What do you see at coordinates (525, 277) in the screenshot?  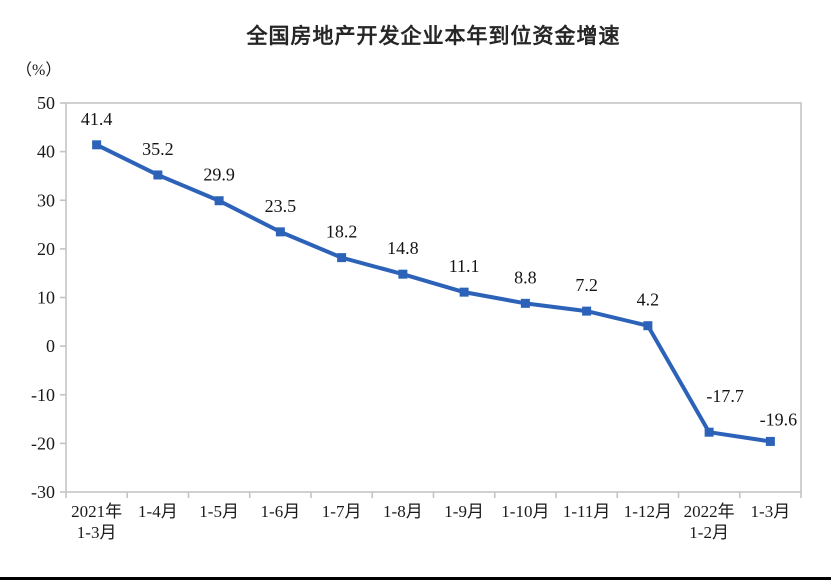 I see `data-point-label: 8.8` at bounding box center [525, 277].